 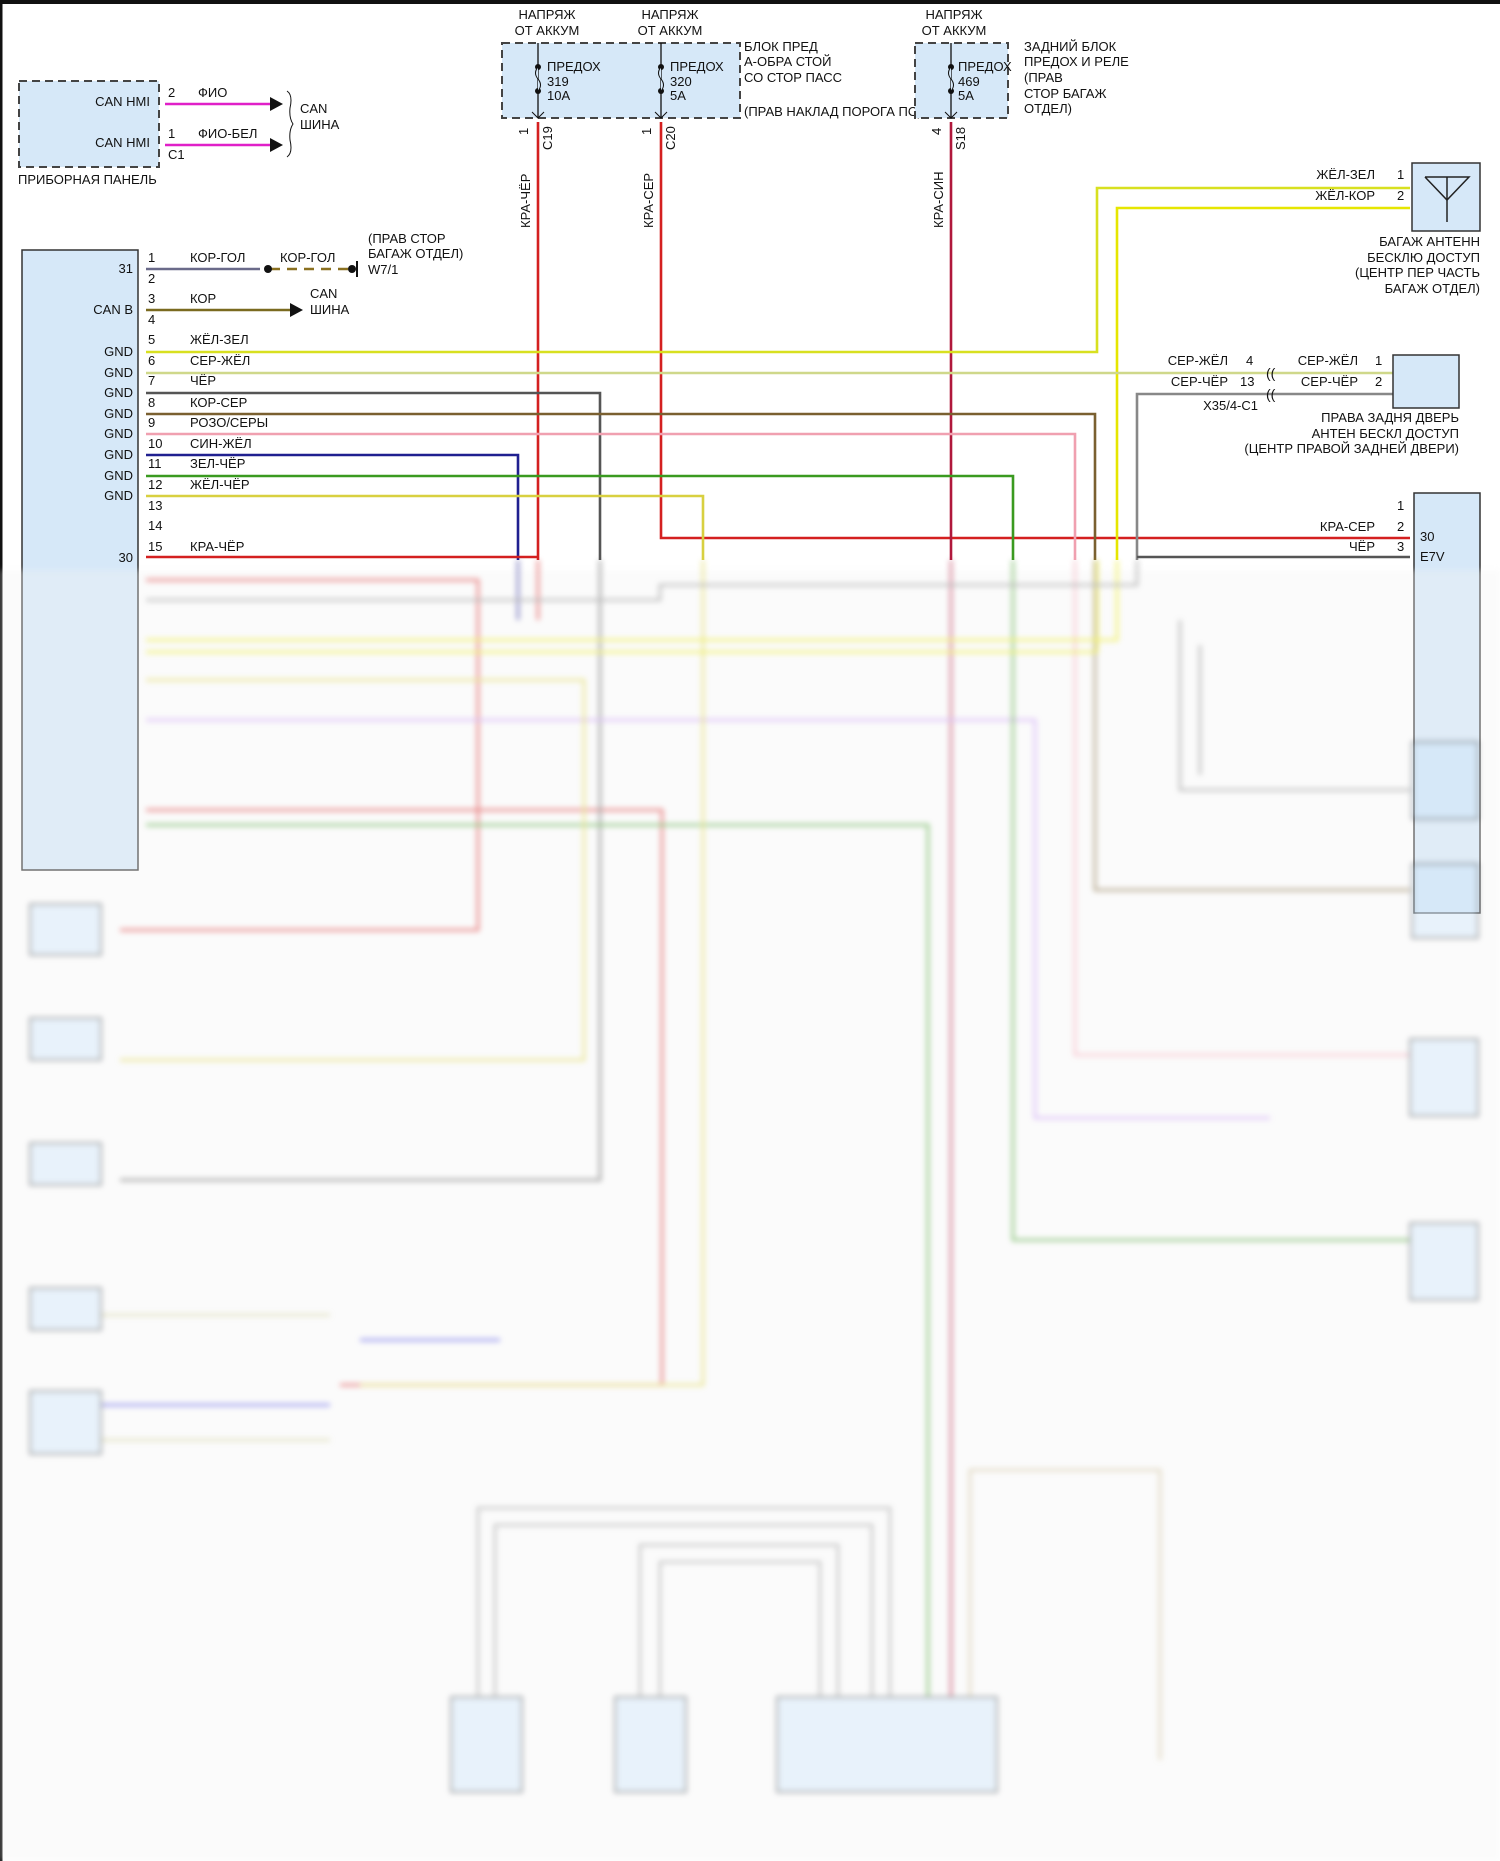 I want to click on ground-location: БАГАЖ ОТДЕЛ), so click(x=415, y=253).